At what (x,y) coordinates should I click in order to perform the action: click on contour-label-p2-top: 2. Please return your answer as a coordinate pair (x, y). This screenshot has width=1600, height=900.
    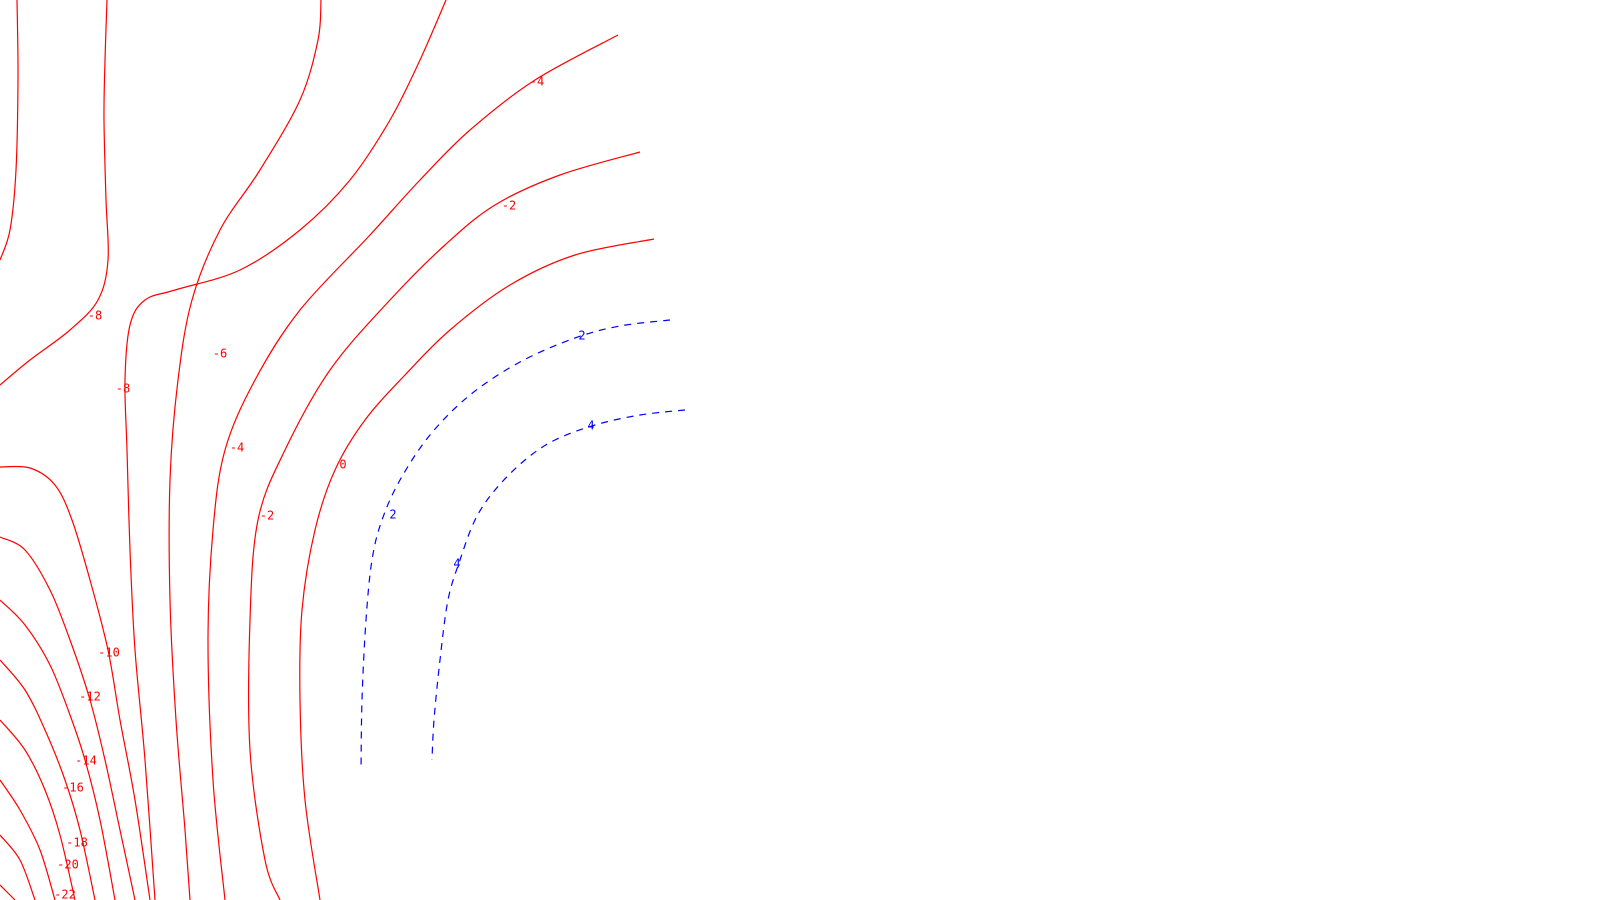
    Looking at the image, I should click on (581, 336).